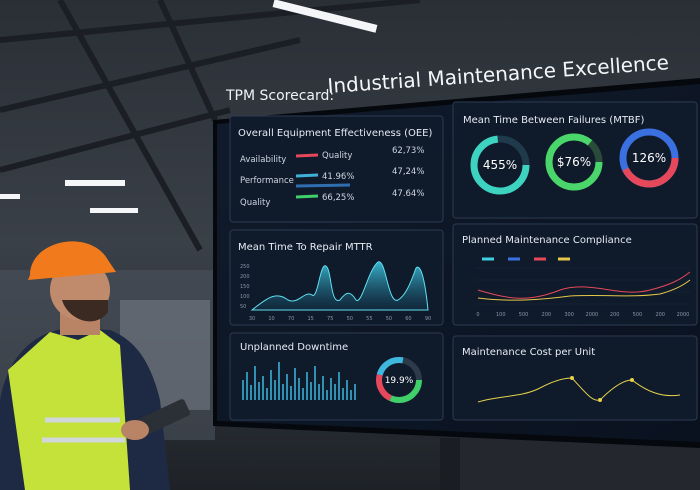  Describe the element at coordinates (554, 120) in the screenshot. I see `panel-title: Mean Time Between Failures (MTBF)` at that location.